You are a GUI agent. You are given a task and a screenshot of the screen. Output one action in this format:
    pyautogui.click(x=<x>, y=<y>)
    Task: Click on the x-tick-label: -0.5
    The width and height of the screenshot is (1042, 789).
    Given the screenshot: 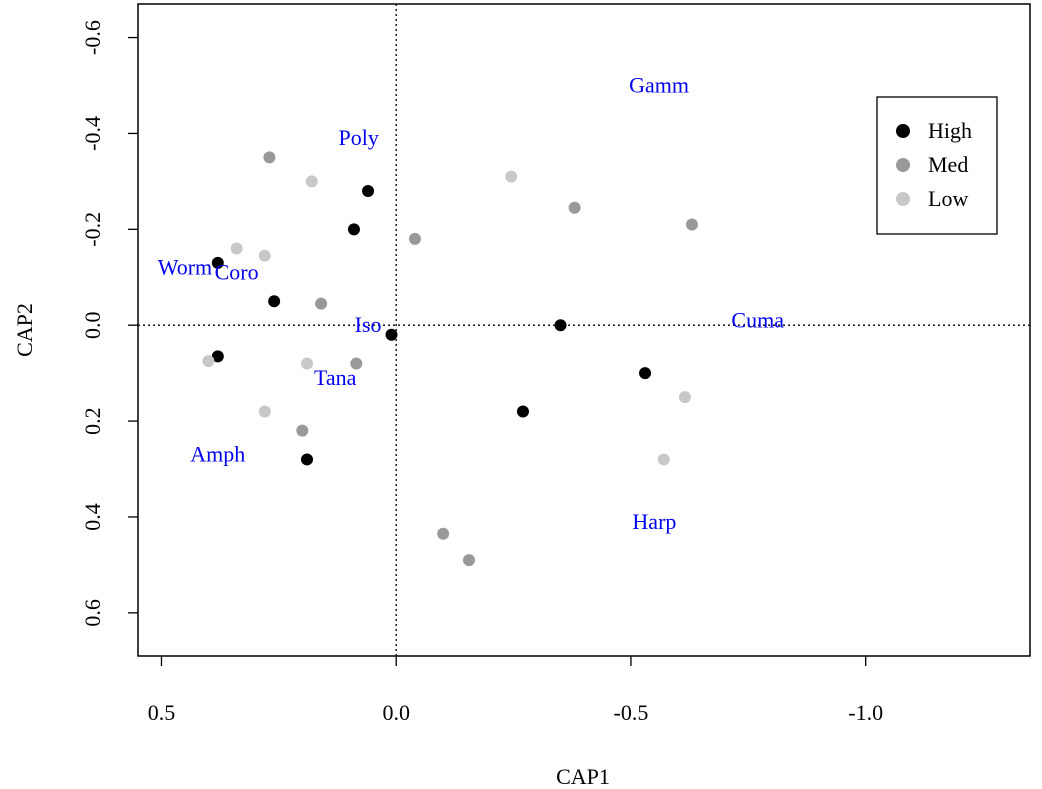 What is the action you would take?
    pyautogui.click(x=631, y=712)
    